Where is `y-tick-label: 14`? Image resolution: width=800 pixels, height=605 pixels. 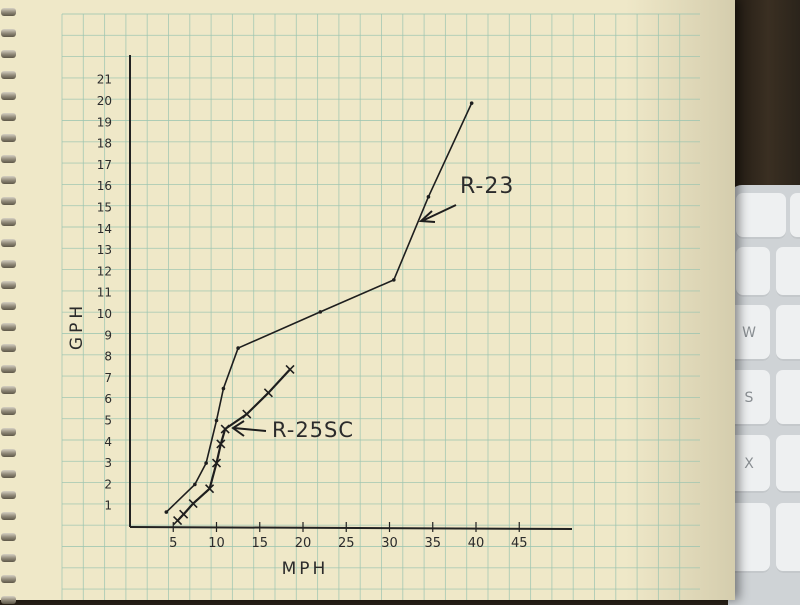
y-tick-label: 14 is located at coordinates (104, 229).